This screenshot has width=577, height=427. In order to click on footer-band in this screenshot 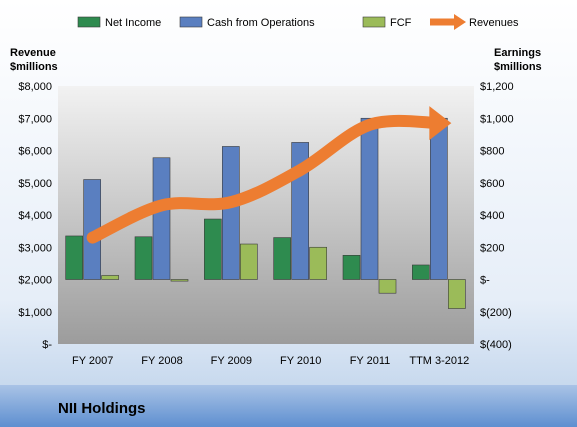, I will do `click(288, 406)`.